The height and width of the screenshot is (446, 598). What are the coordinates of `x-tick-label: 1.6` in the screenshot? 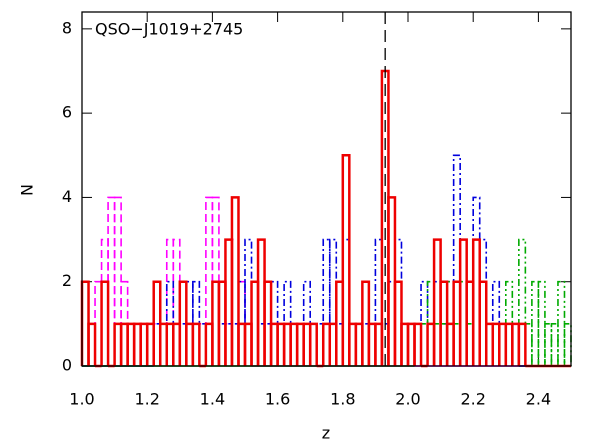 It's located at (277, 399).